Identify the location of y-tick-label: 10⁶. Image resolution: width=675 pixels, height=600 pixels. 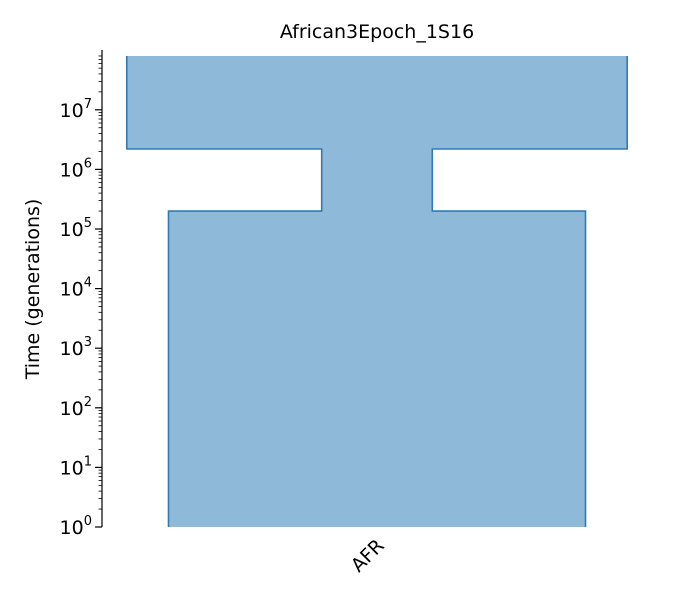
(76, 168).